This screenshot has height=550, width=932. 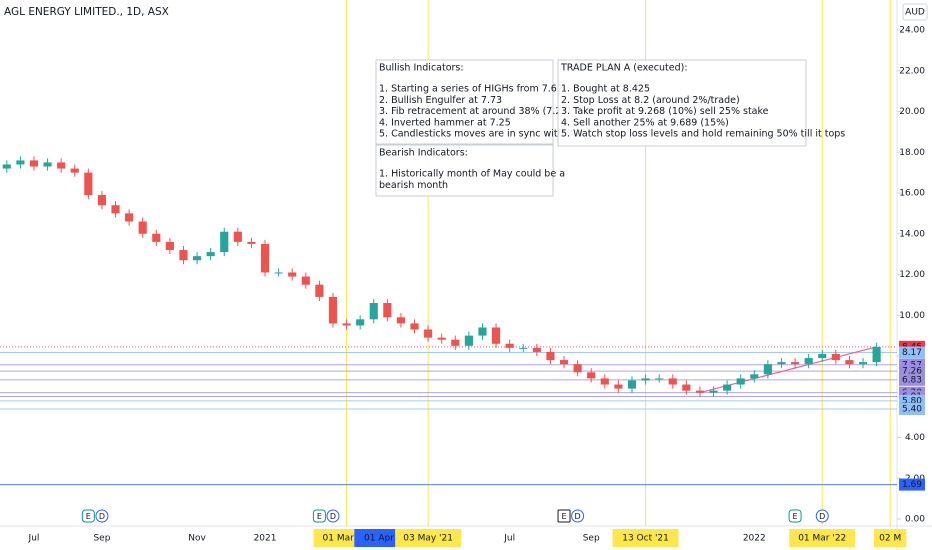 What do you see at coordinates (197, 539) in the screenshot?
I see `x-tick-label: Nov` at bounding box center [197, 539].